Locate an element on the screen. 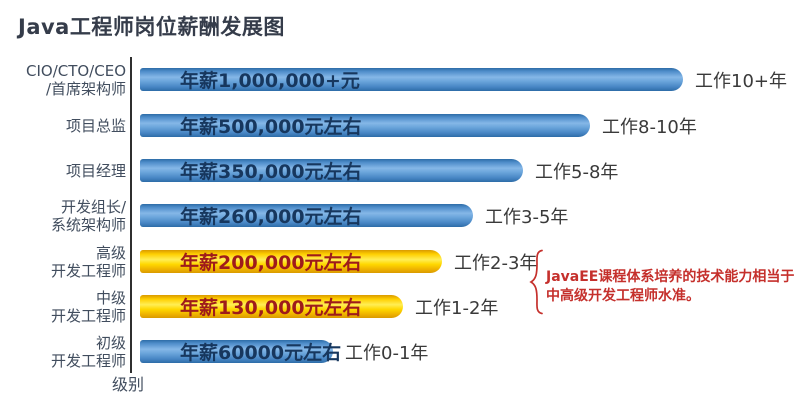  chart-row-teamlead: 开发组长/ 系统架构师 年薪260,000元左右 工作3-5年 is located at coordinates (400, 216).